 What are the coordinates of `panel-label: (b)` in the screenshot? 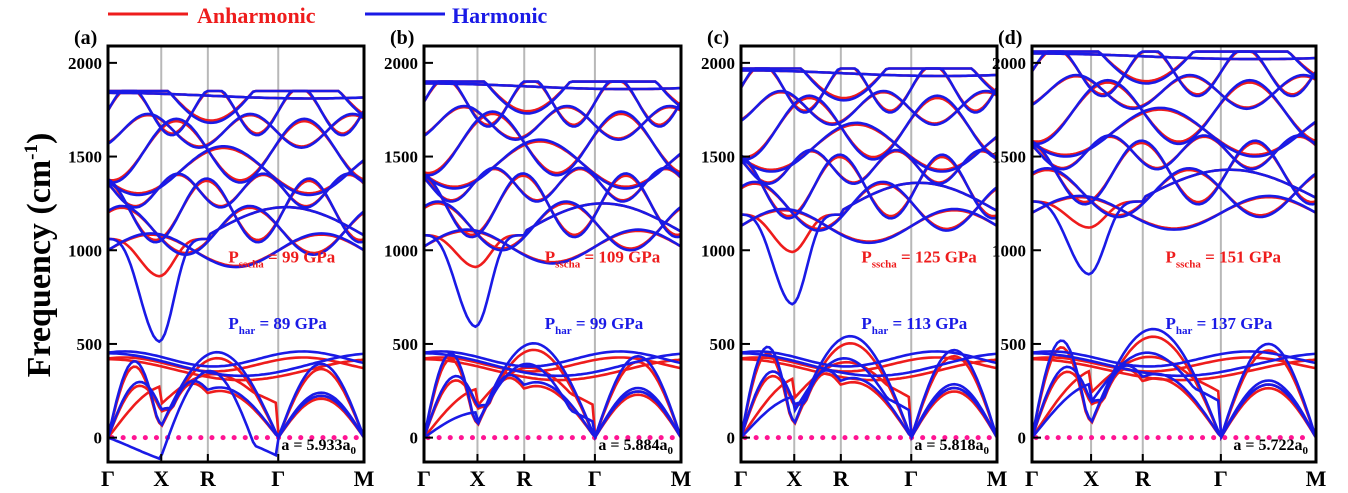 It's located at (402, 38).